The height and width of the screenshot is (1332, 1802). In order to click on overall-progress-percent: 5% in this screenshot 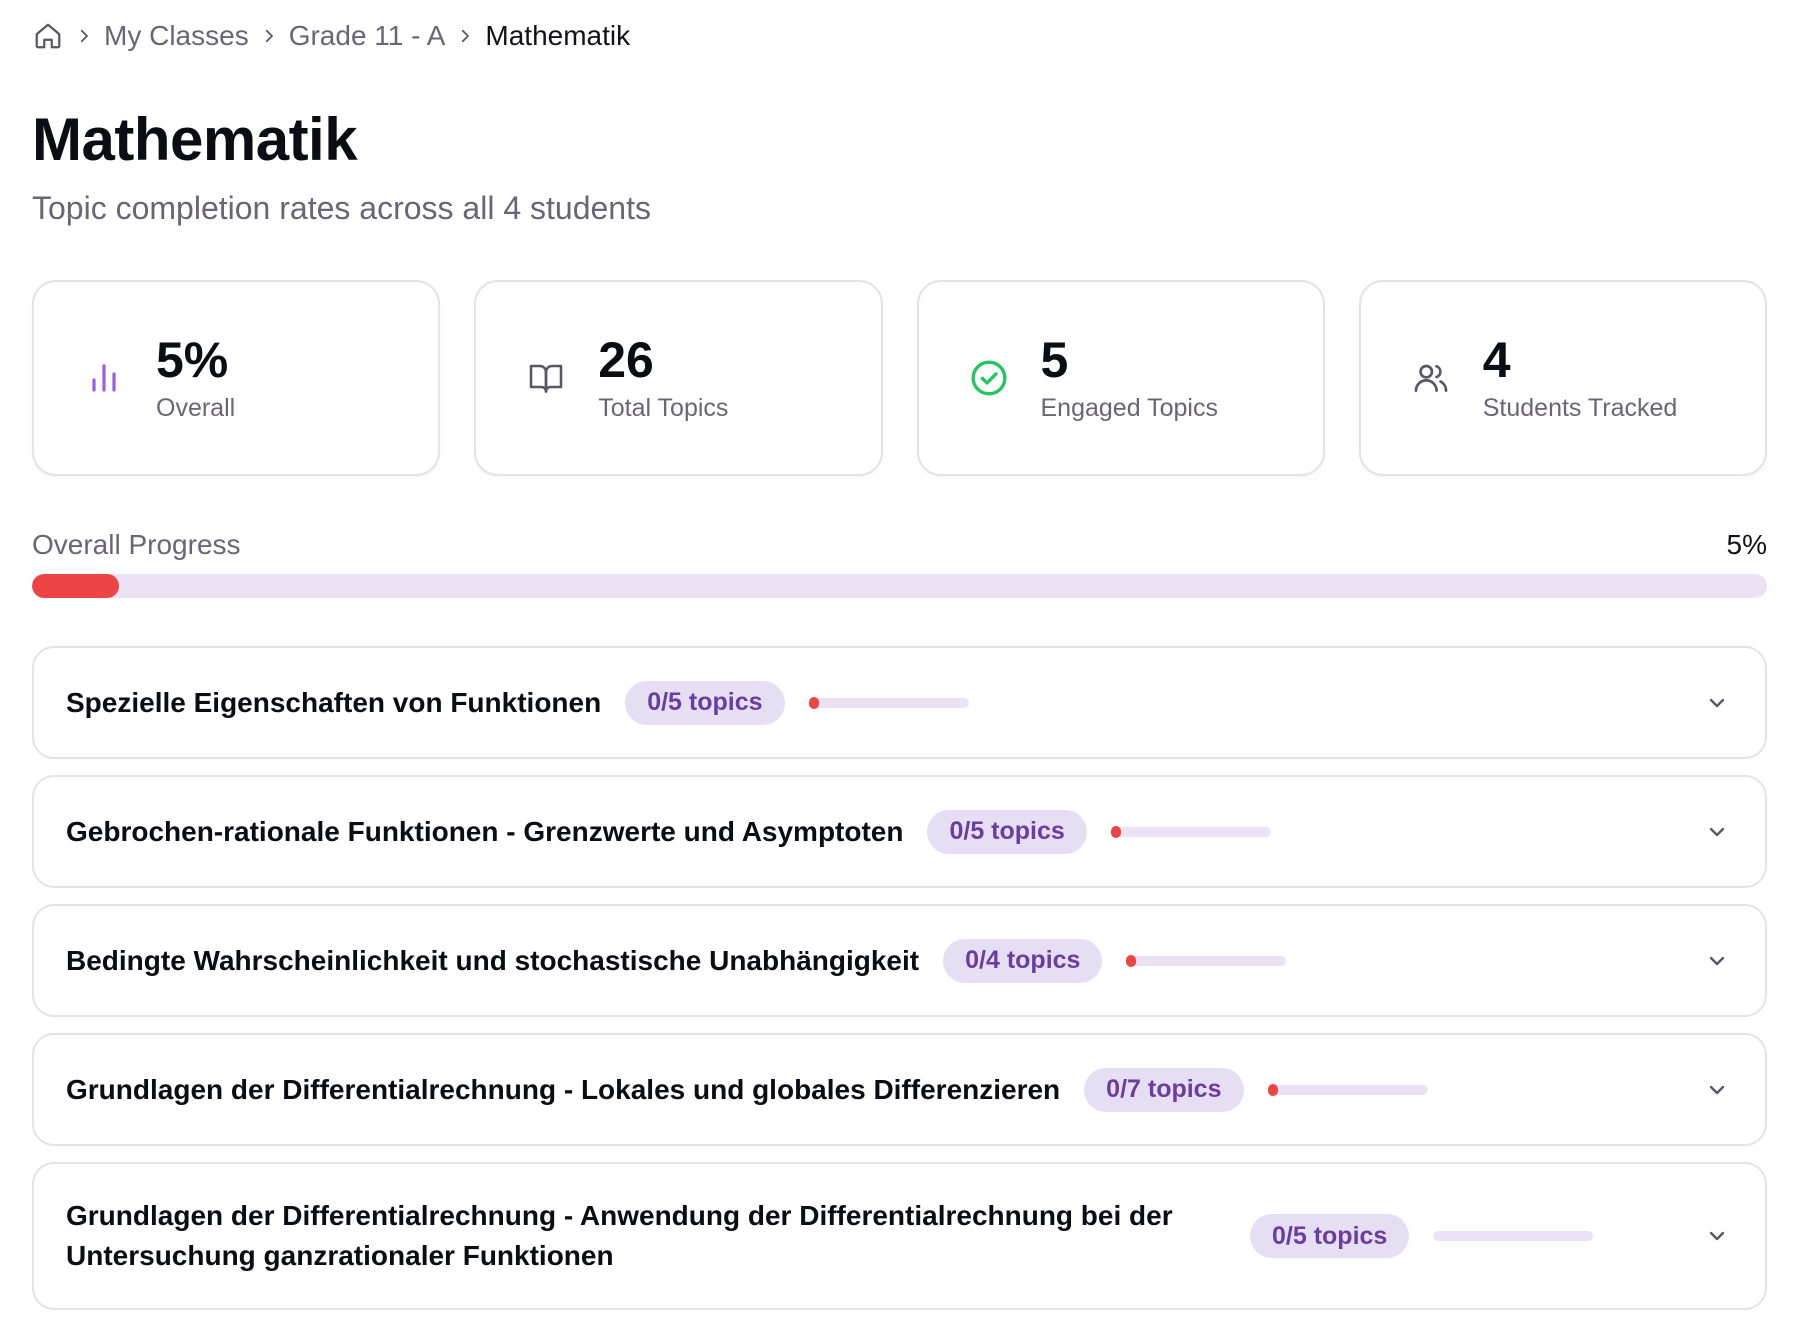, I will do `click(1746, 544)`.